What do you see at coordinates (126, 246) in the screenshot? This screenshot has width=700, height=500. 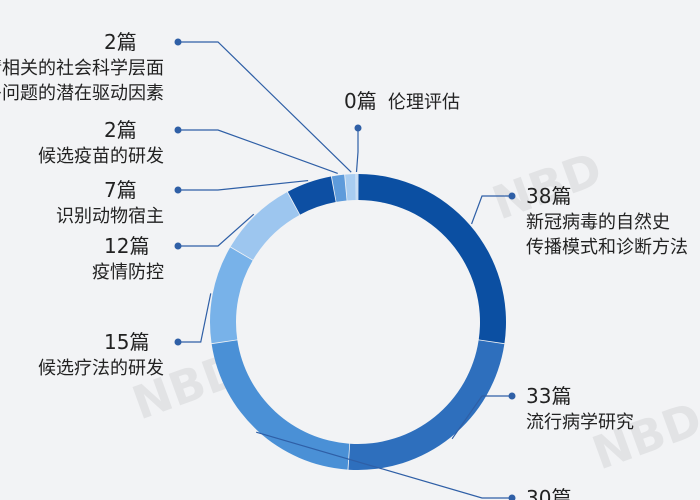 I see `slice-value-4: 12篇` at bounding box center [126, 246].